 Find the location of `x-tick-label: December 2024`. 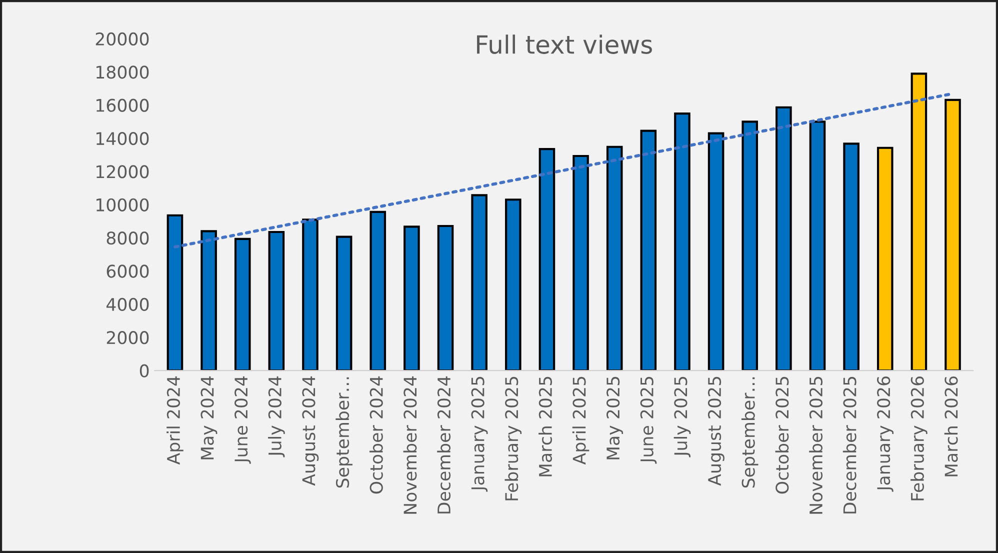

x-tick-label: December 2024 is located at coordinates (444, 445).